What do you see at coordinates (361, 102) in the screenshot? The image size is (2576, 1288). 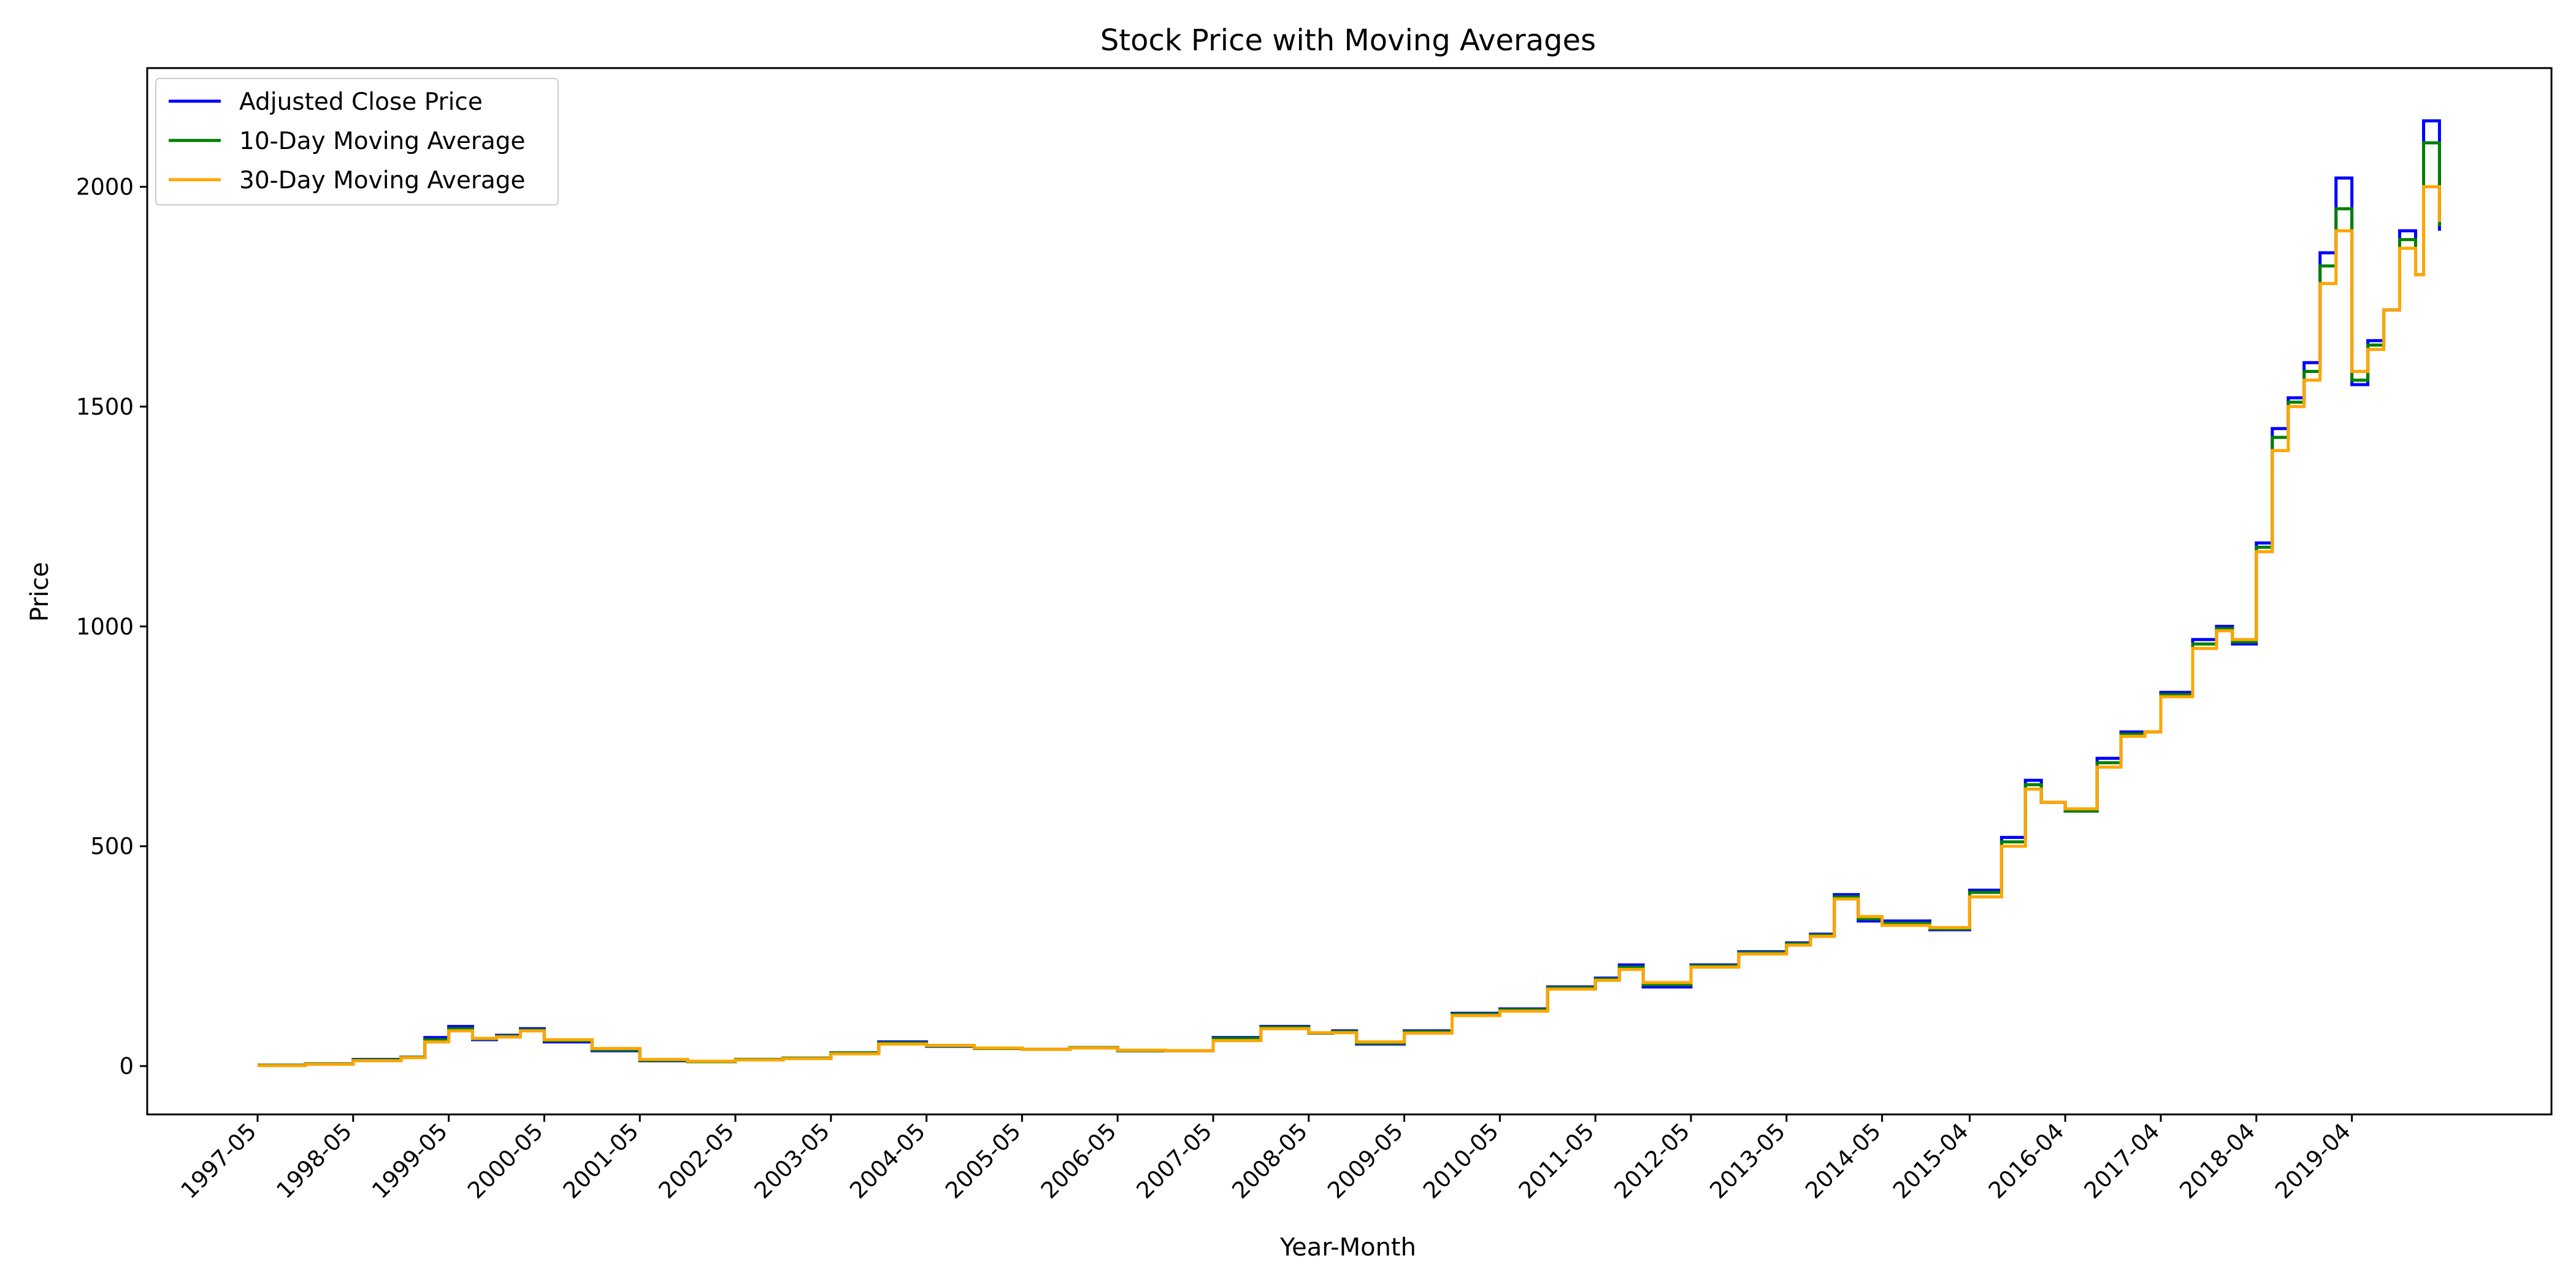 I see `legend-label-adjusted-close: Adjusted Close Price` at bounding box center [361, 102].